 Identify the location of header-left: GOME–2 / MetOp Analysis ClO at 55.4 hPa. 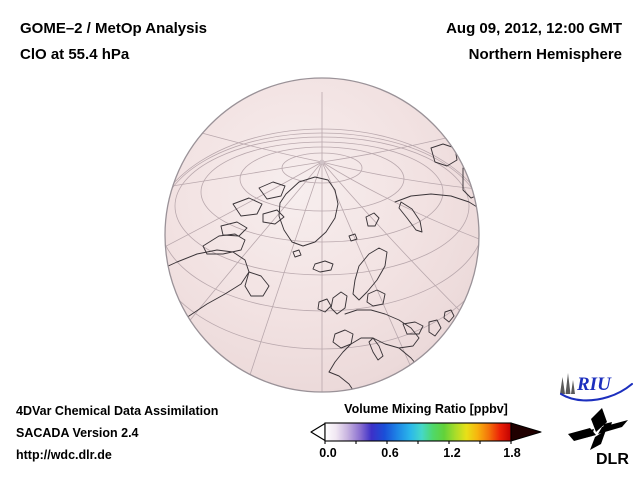
(113, 42).